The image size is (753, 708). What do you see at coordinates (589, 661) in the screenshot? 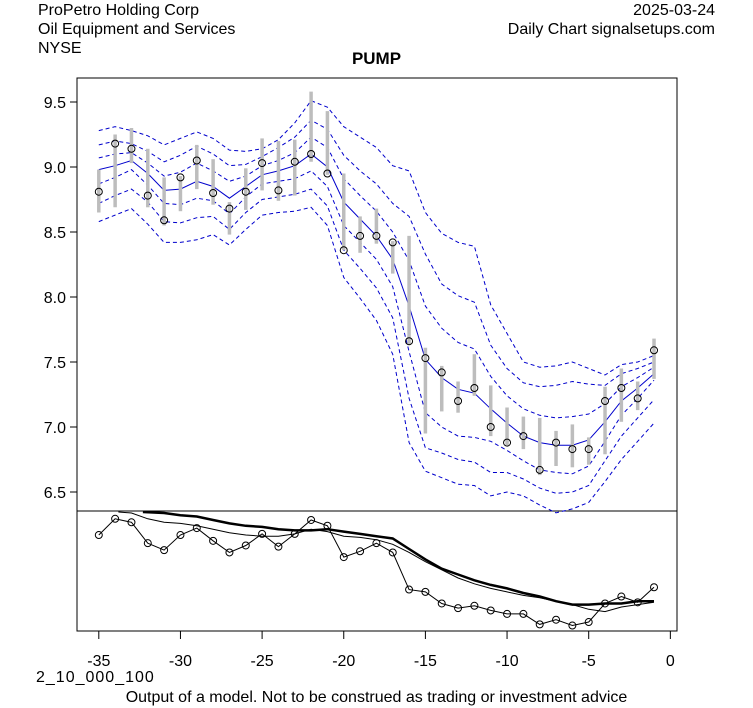
I see `x-tick-label: -5` at bounding box center [589, 661].